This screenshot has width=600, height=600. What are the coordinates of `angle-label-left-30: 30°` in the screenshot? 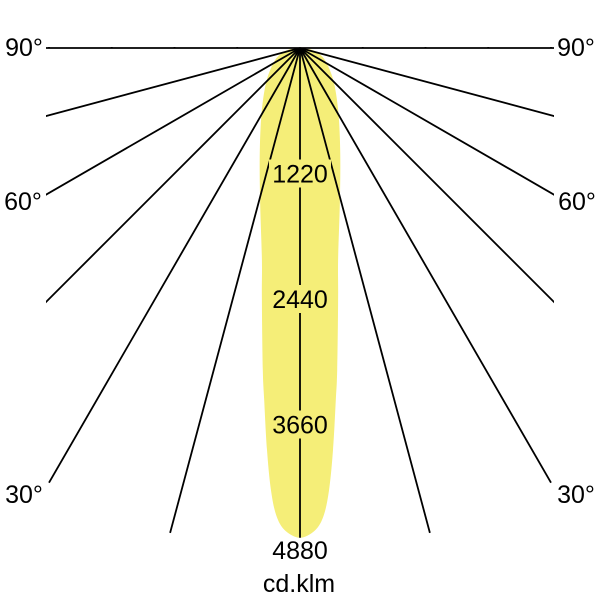 It's located at (24, 495).